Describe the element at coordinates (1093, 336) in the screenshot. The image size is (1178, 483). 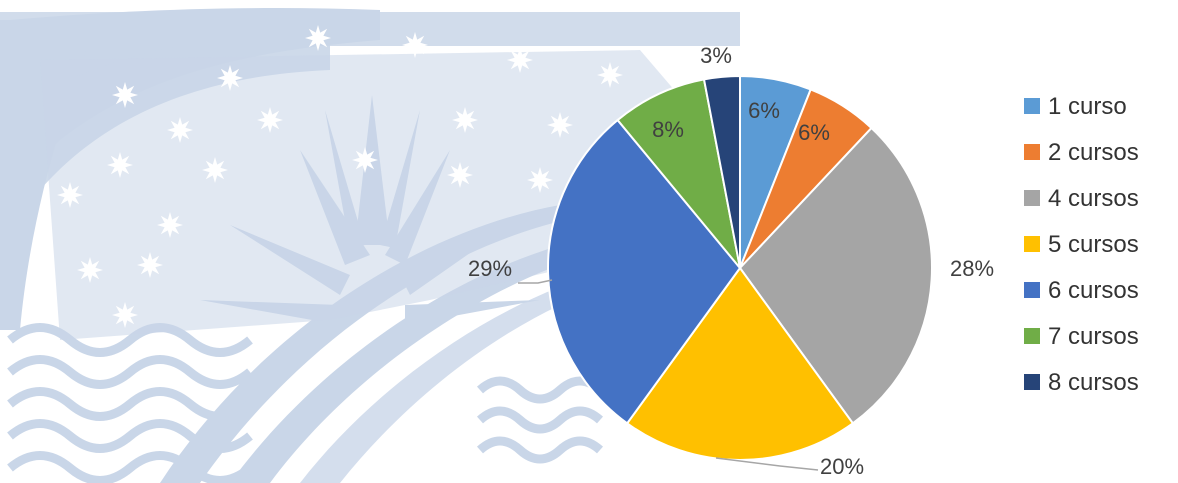
I see `legend-entry-label: 7 cursos` at that location.